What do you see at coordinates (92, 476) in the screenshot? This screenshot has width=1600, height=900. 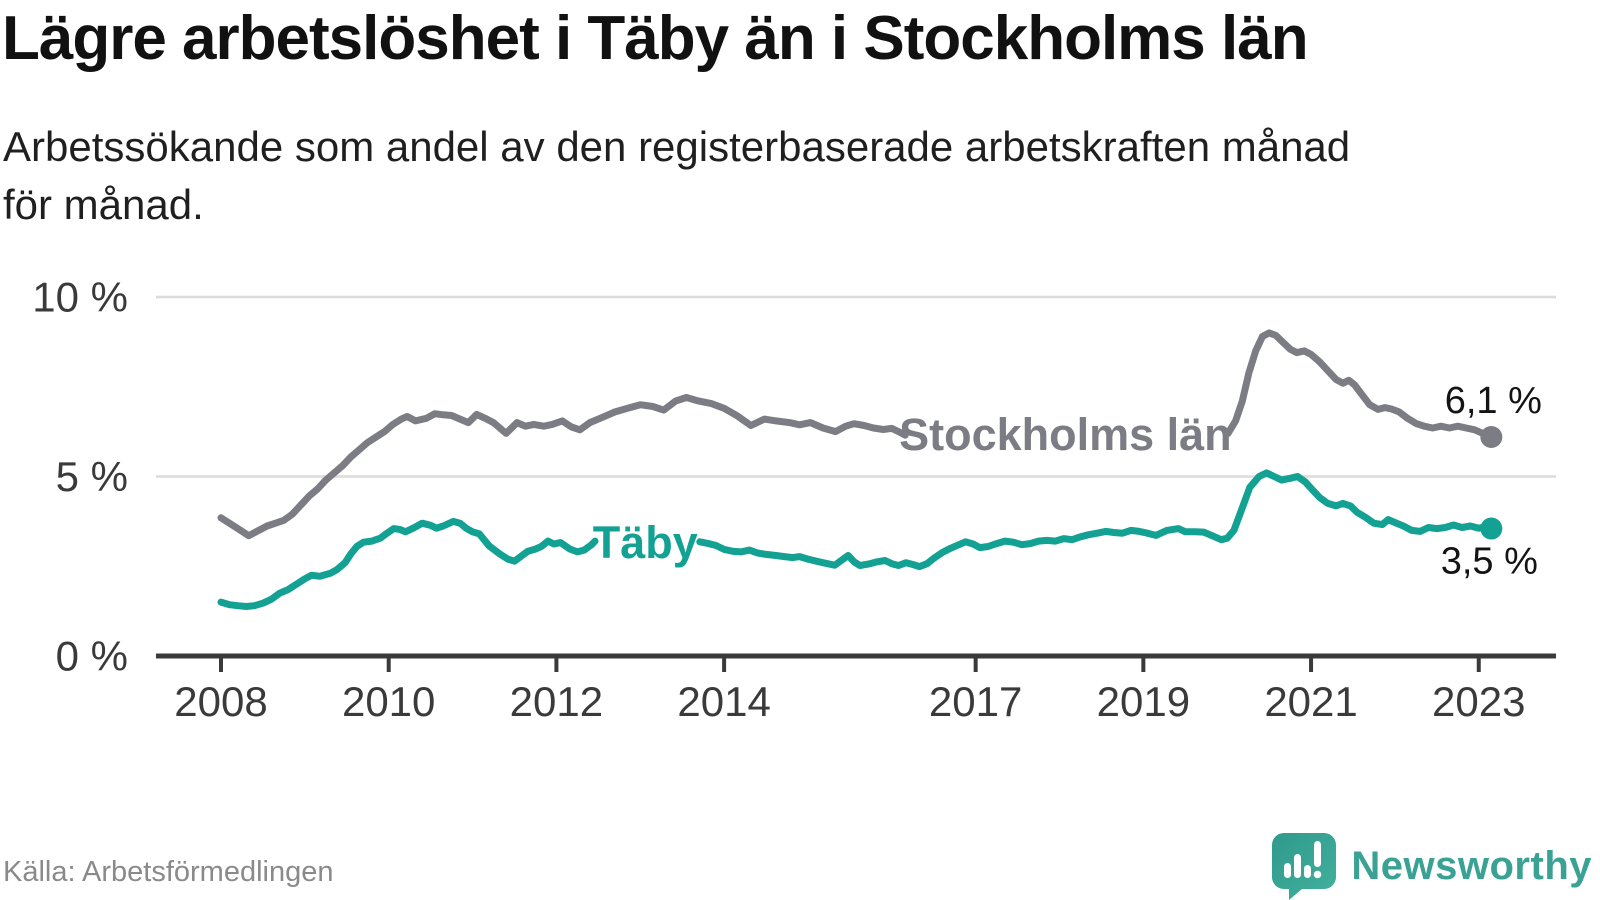 I see `y-tick-label-5: 5 %` at bounding box center [92, 476].